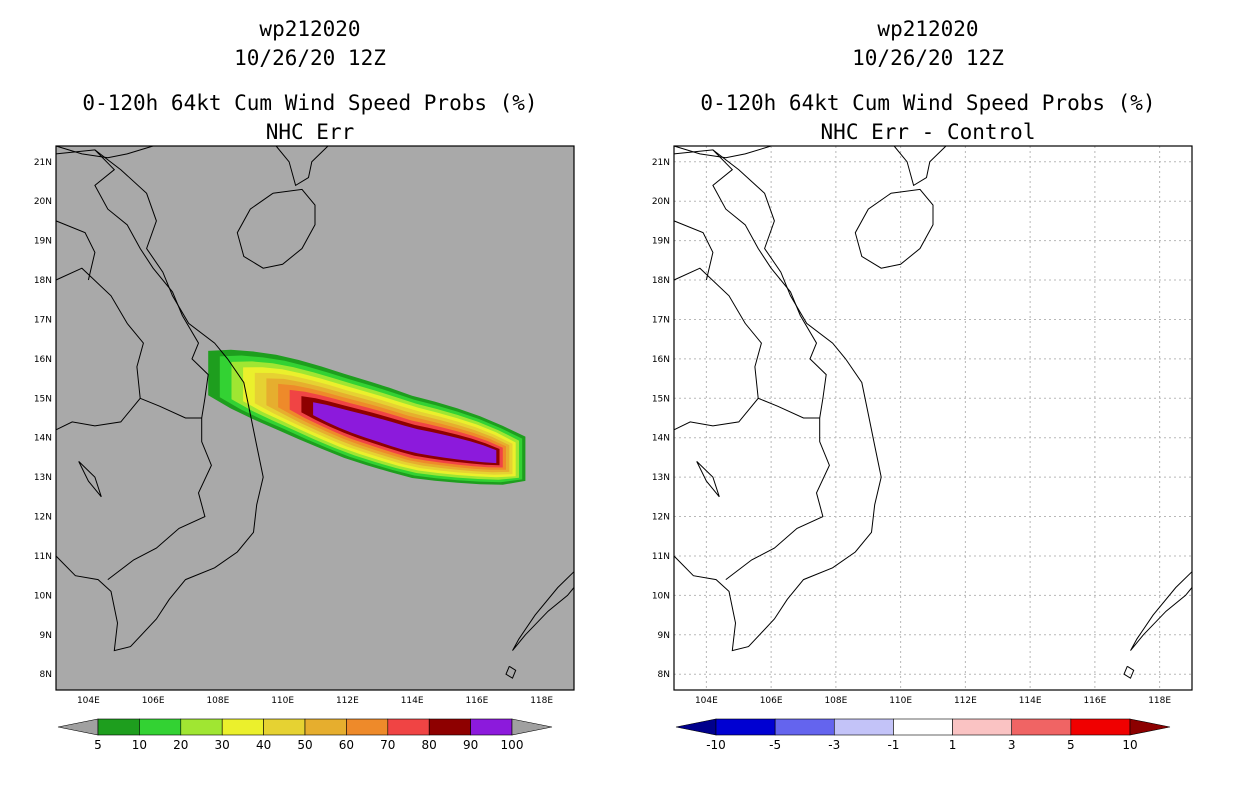  What do you see at coordinates (43, 596) in the screenshot?
I see `y-tick-label: 10N` at bounding box center [43, 596].